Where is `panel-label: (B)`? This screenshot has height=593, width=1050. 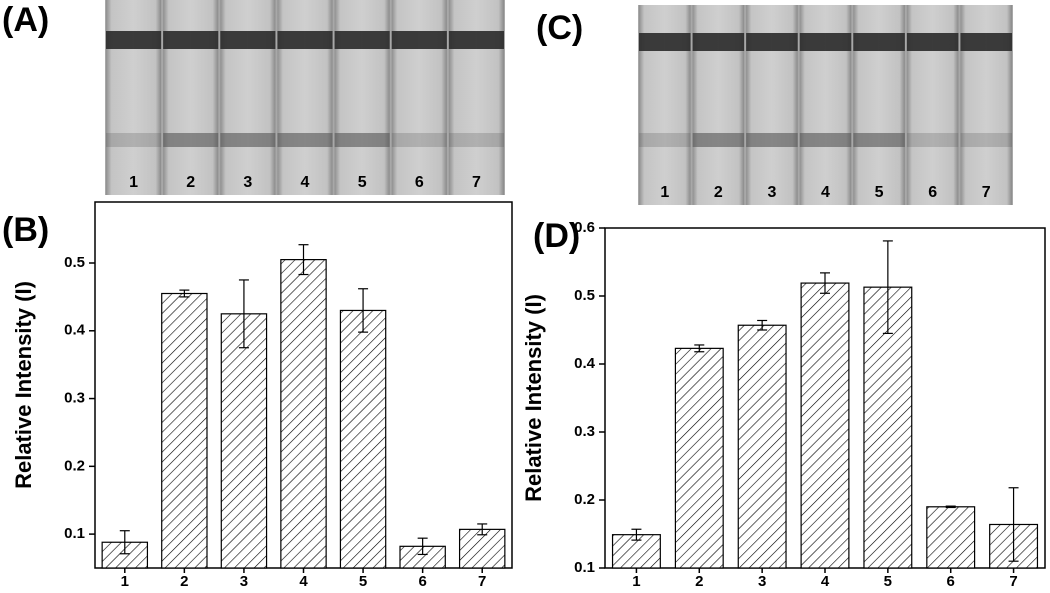
panel-label: (B) is located at coordinates (25, 230).